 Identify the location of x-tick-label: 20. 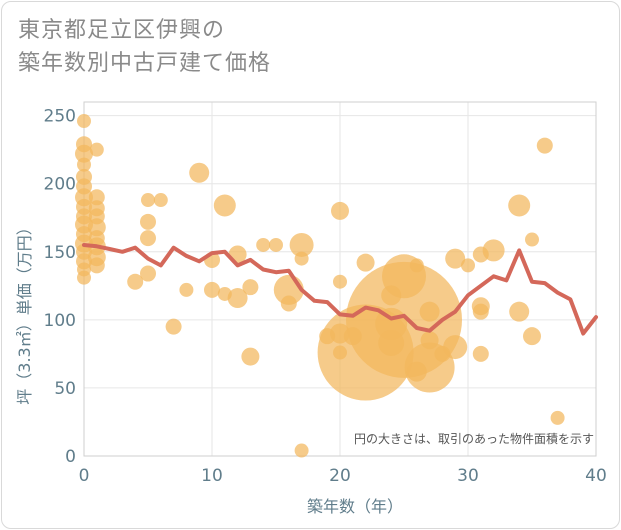
(340, 476).